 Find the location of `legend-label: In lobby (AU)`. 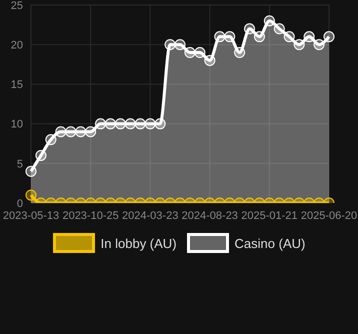

legend-label: In lobby (AU) is located at coordinates (138, 243).